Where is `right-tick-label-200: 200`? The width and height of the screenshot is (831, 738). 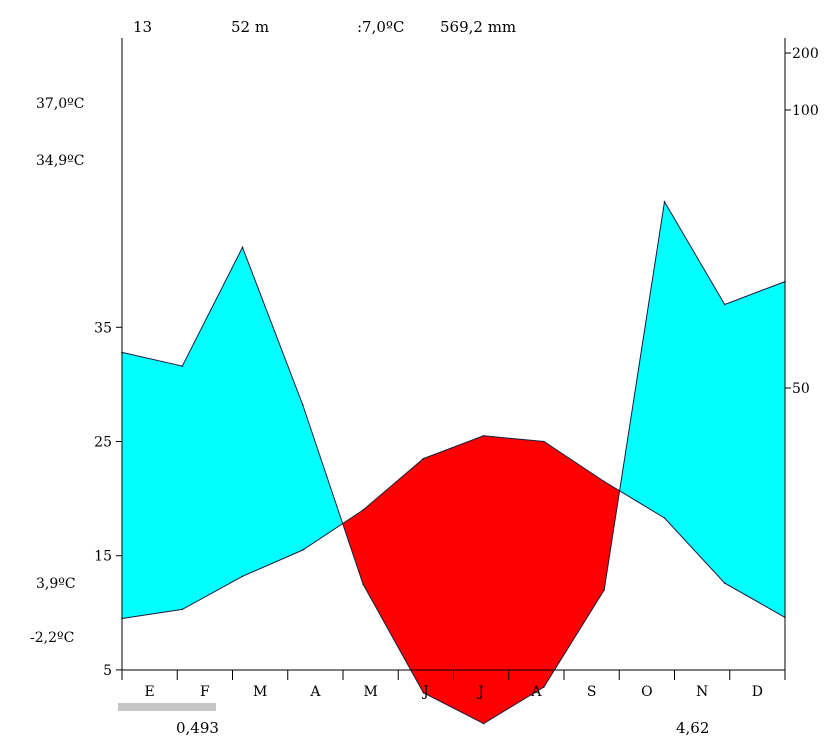 right-tick-label-200: 200 is located at coordinates (805, 54).